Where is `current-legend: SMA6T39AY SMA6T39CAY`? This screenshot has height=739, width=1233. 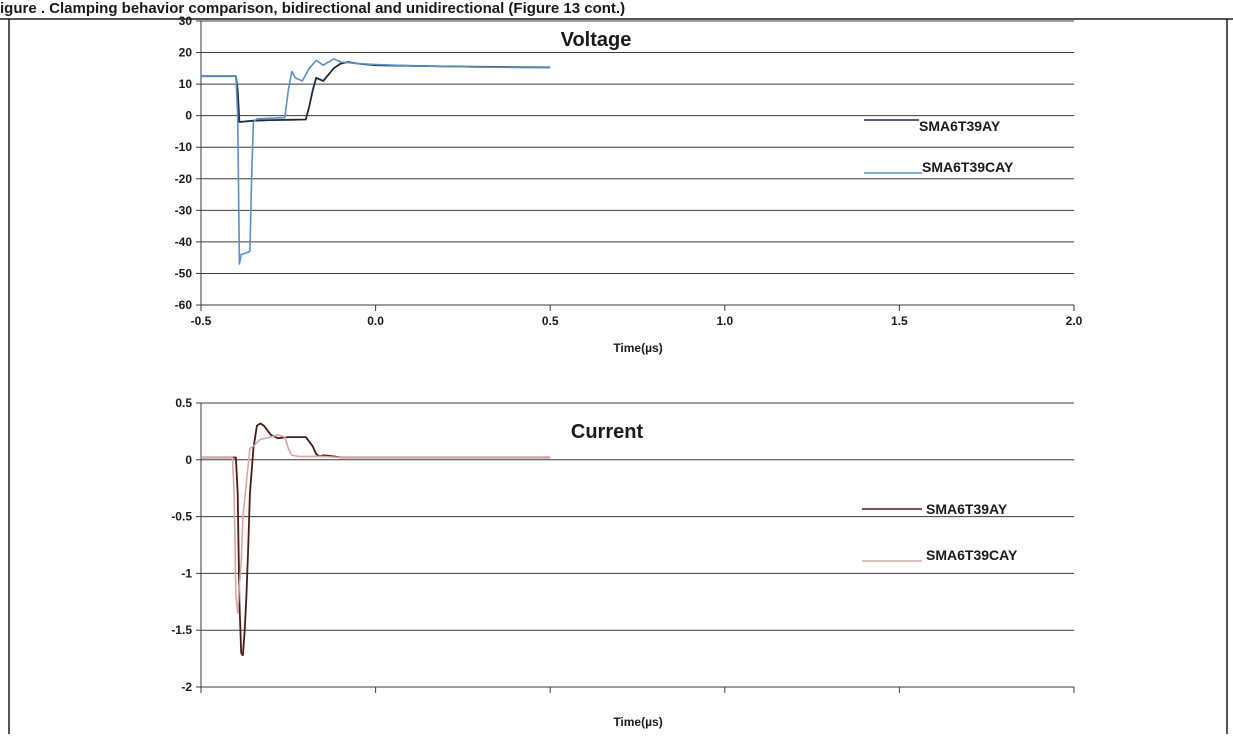
current-legend: SMA6T39AY SMA6T39CAY is located at coordinates (940, 532).